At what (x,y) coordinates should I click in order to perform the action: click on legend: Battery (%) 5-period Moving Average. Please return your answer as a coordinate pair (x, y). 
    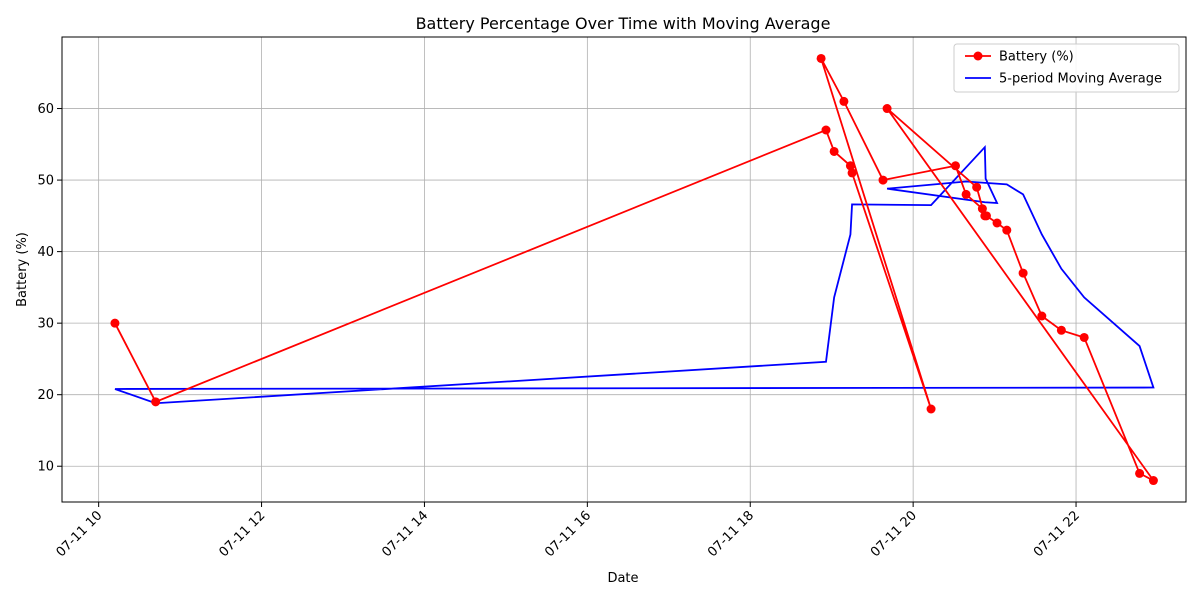
    Looking at the image, I should click on (1066, 68).